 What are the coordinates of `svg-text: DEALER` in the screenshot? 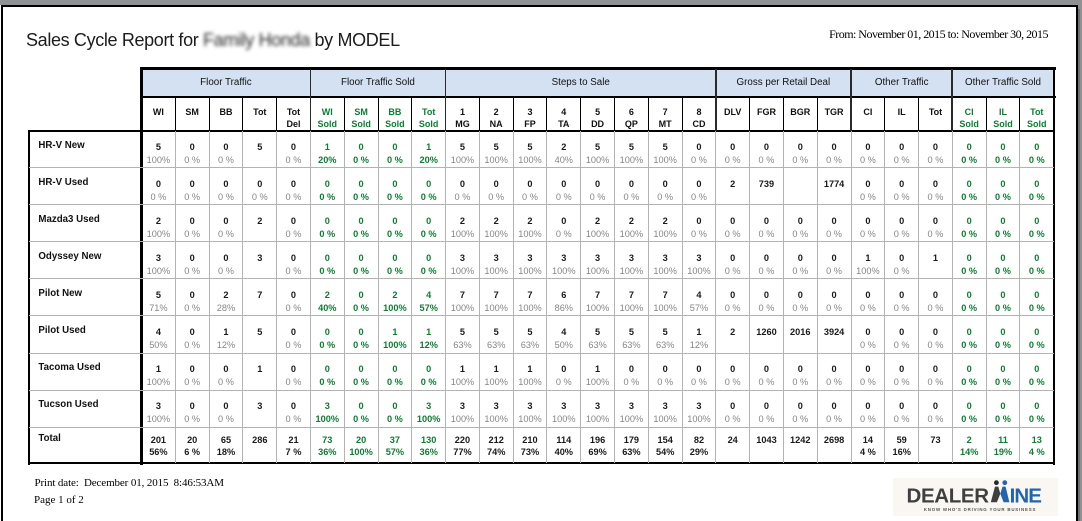 It's located at (948, 495).